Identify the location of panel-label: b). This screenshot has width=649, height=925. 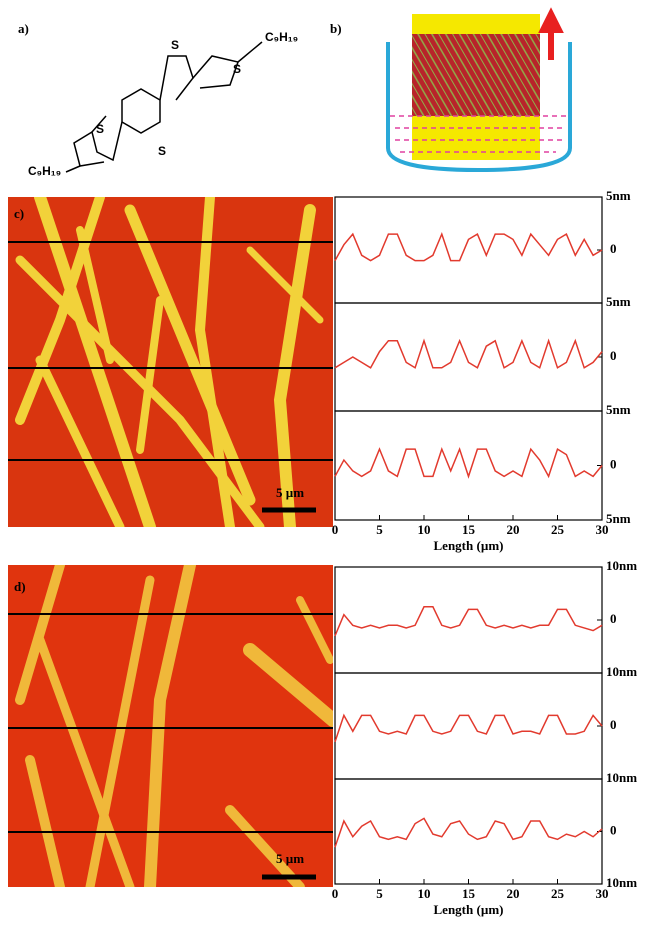
(336, 28).